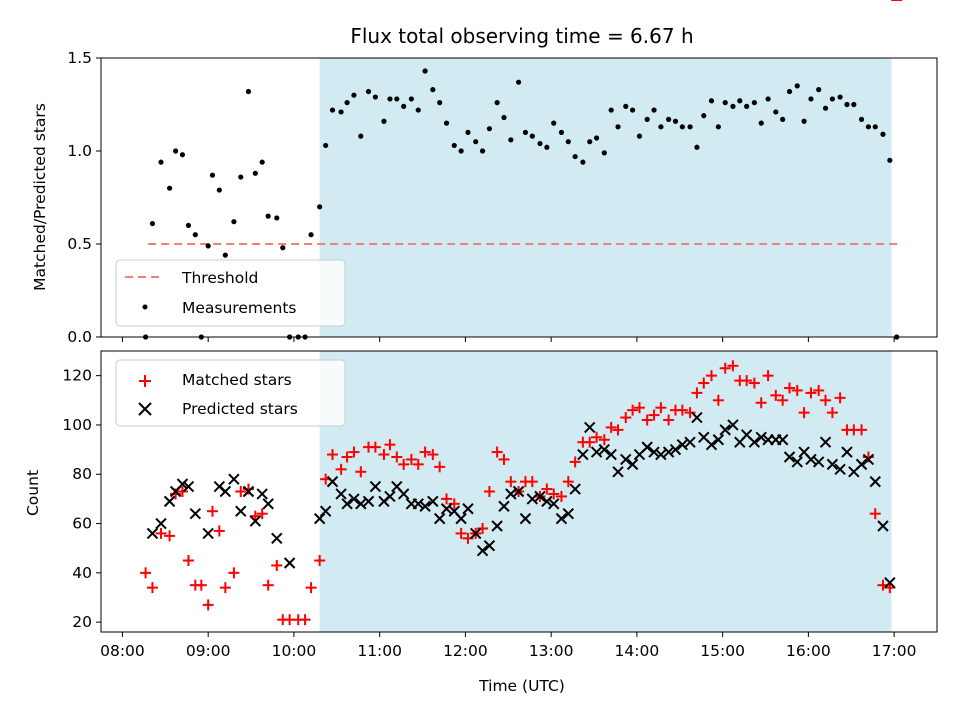 The height and width of the screenshot is (720, 960). I want to click on top-y-tick-label: 1.0, so click(79, 151).